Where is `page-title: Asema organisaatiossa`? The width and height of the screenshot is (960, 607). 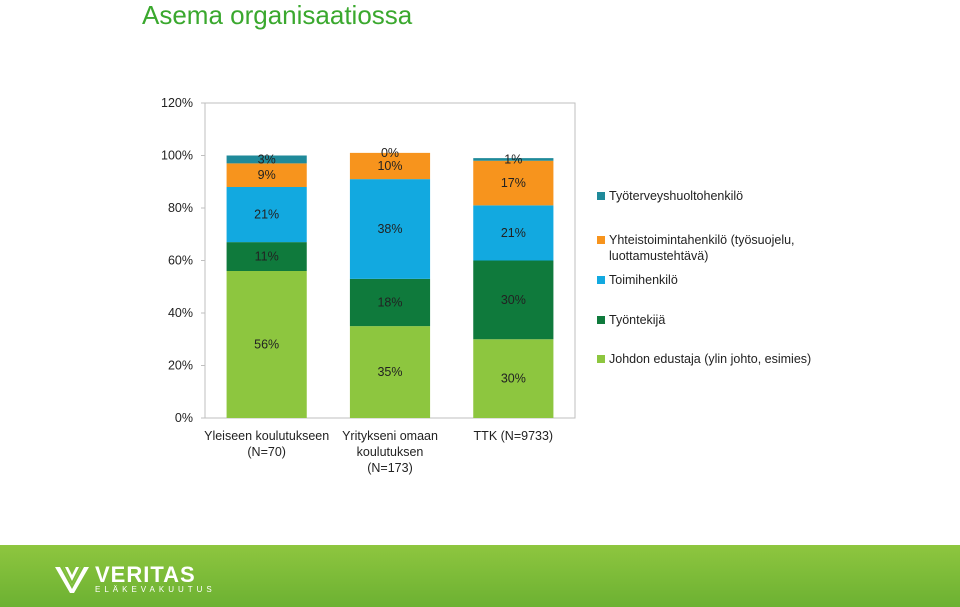 page-title: Asema organisaatiossa is located at coordinates (277, 15).